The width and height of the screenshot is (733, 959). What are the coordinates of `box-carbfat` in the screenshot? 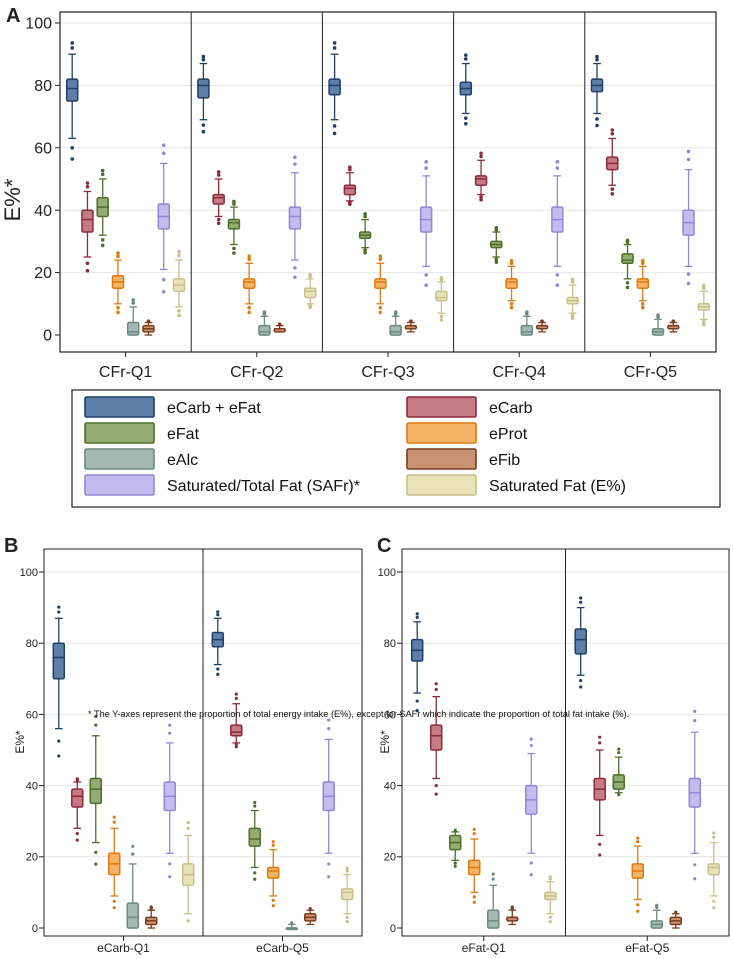 It's located at (580, 642).